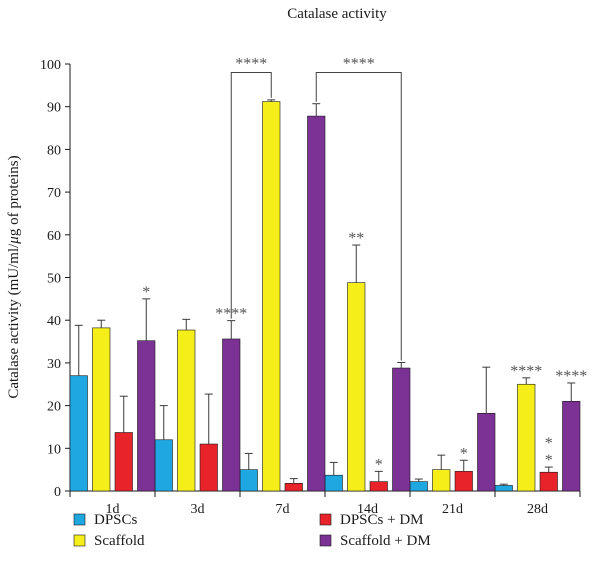 This screenshot has width=600, height=573. I want to click on legend-label: DPSCs, so click(116, 520).